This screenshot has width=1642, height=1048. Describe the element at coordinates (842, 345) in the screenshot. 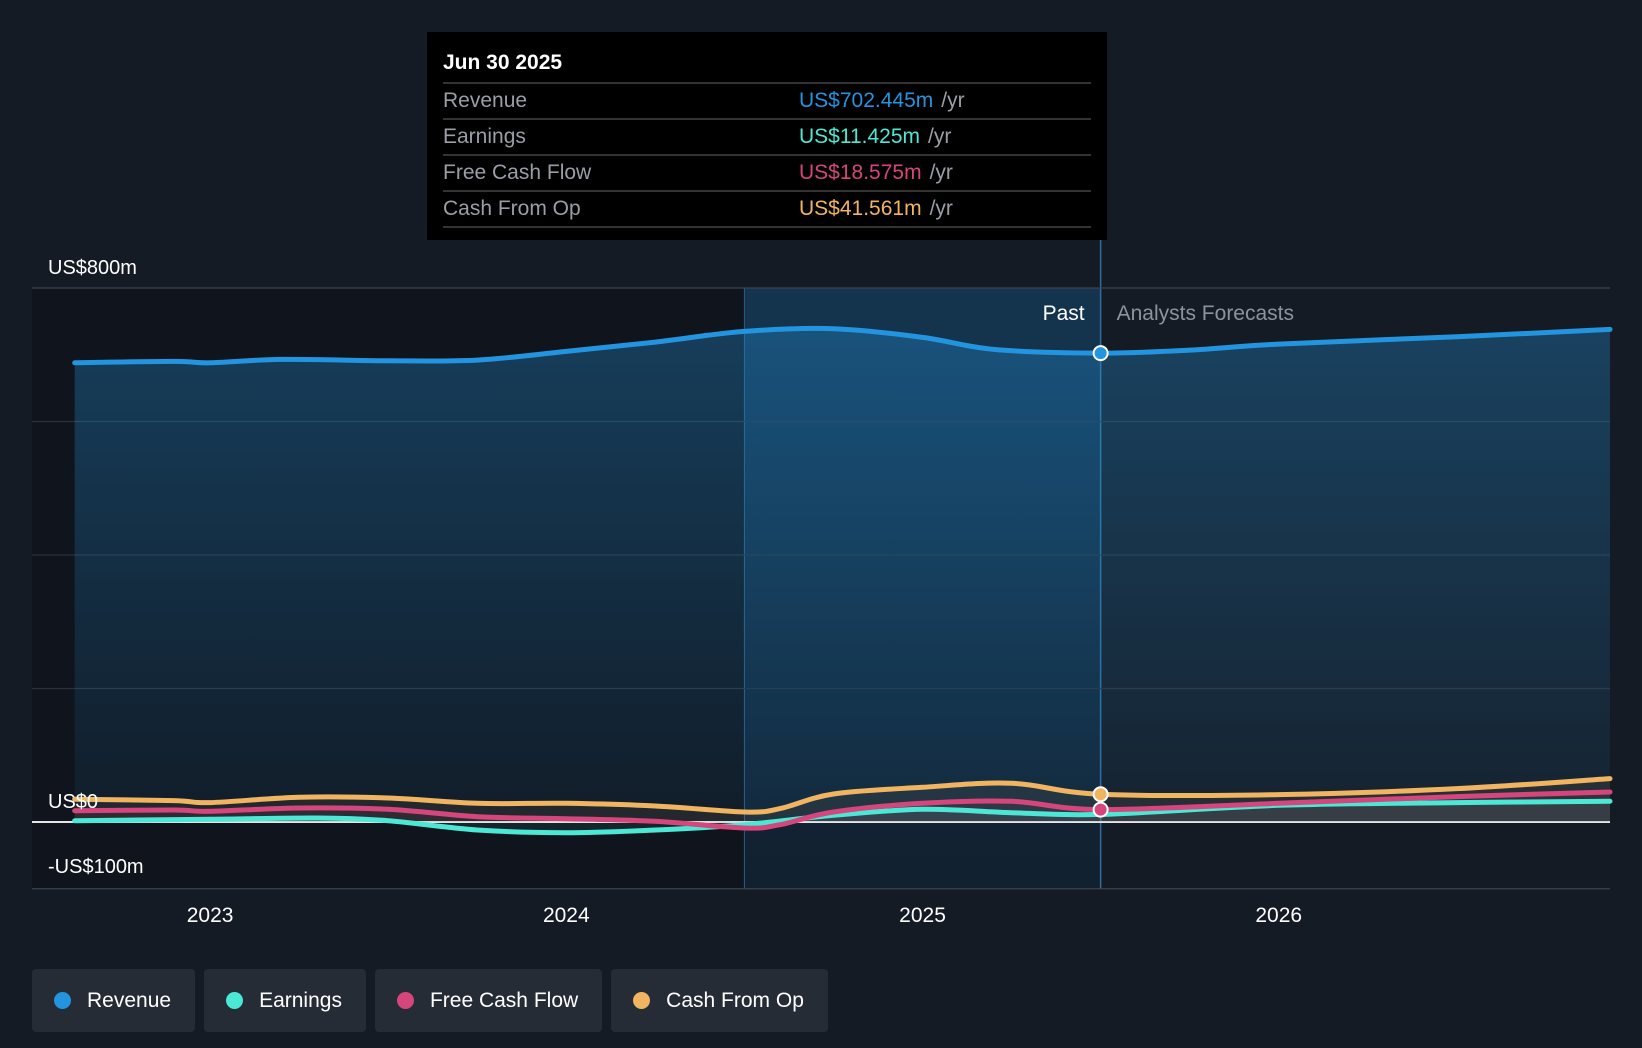

I see `revenue-line` at that location.